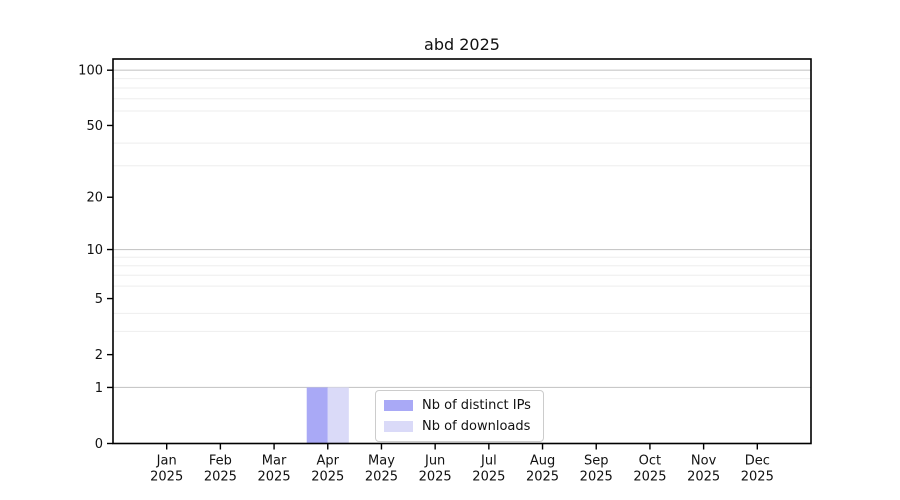  I want to click on x-tick-label-month-jun: Jun, so click(434, 461).